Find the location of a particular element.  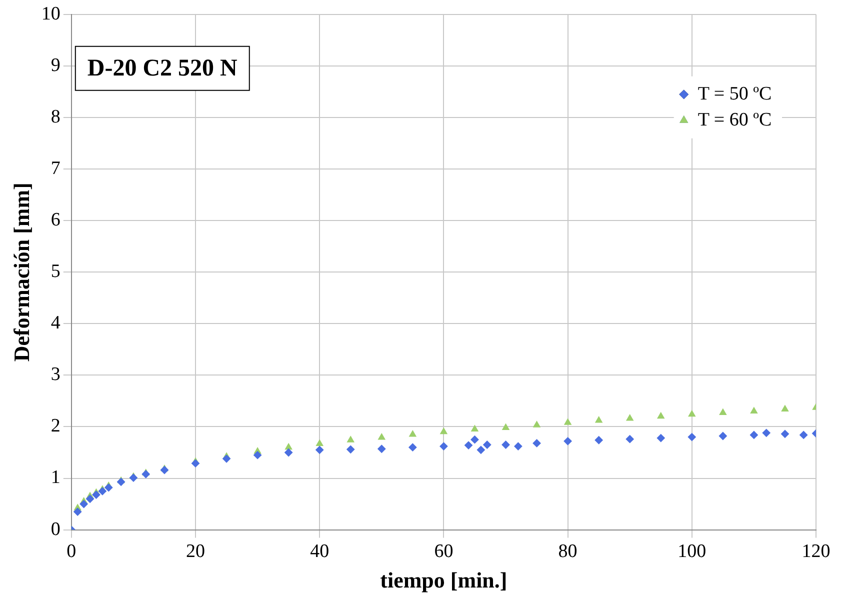

y-tick-label: 9 is located at coordinates (55, 65).